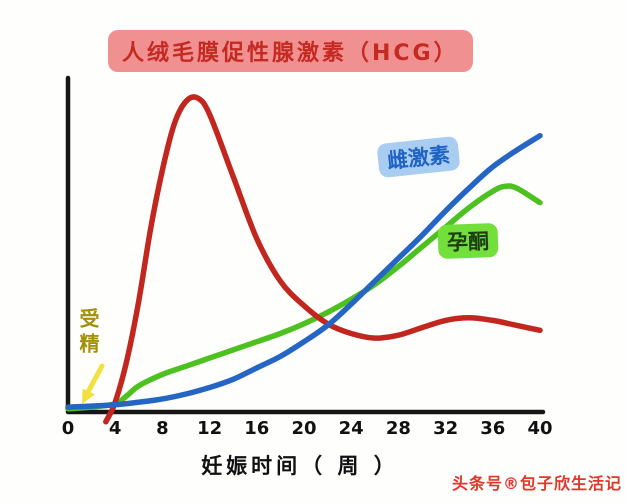  What do you see at coordinates (290, 51) in the screenshot?
I see `chart-title: 人绒毛膜促性腺激素（HCG）` at bounding box center [290, 51].